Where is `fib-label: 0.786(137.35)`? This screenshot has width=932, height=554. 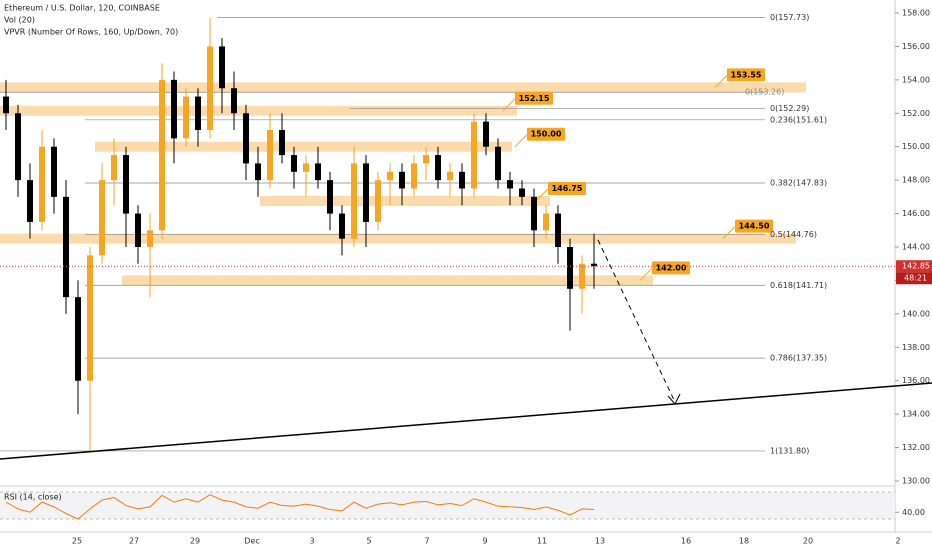
fib-label: 0.786(137.35) is located at coordinates (798, 358).